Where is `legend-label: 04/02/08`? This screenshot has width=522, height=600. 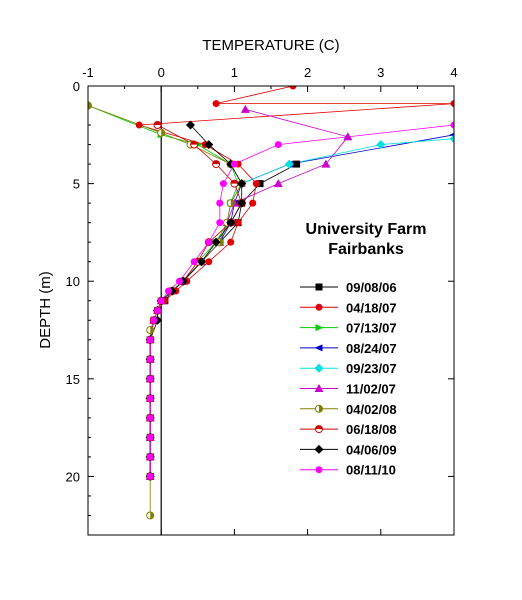
legend-label: 04/02/08 is located at coordinates (371, 409).